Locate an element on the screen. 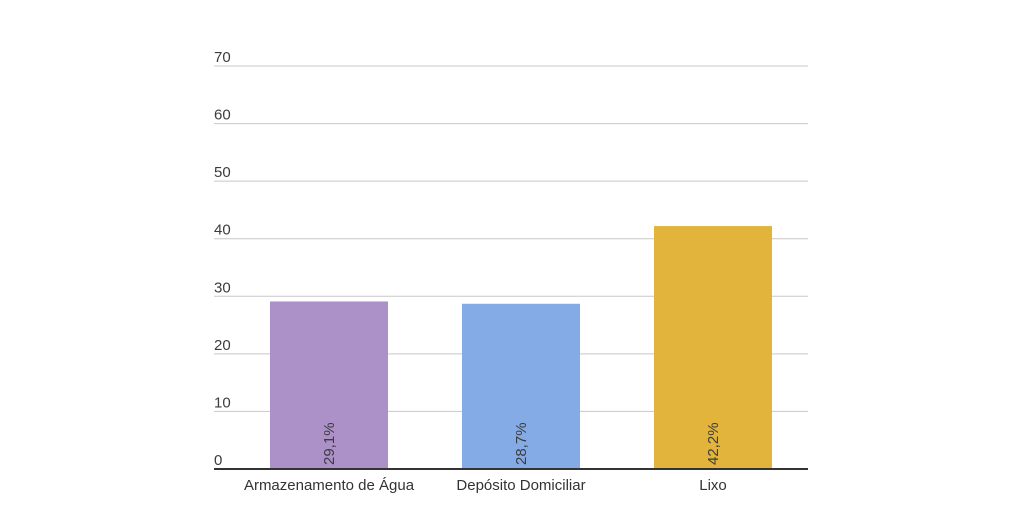 This screenshot has height=512, width=1024. y-axis-tick-labels: 0 10 20 30 40 50 60 70 is located at coordinates (222, 259).